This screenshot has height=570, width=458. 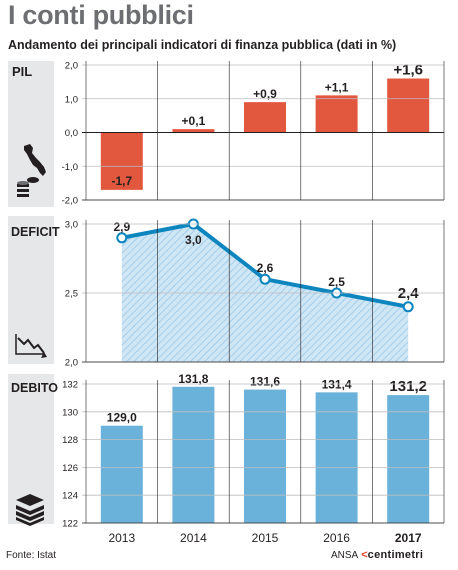 What do you see at coordinates (193, 538) in the screenshot?
I see `x-tick-label: 2014` at bounding box center [193, 538].